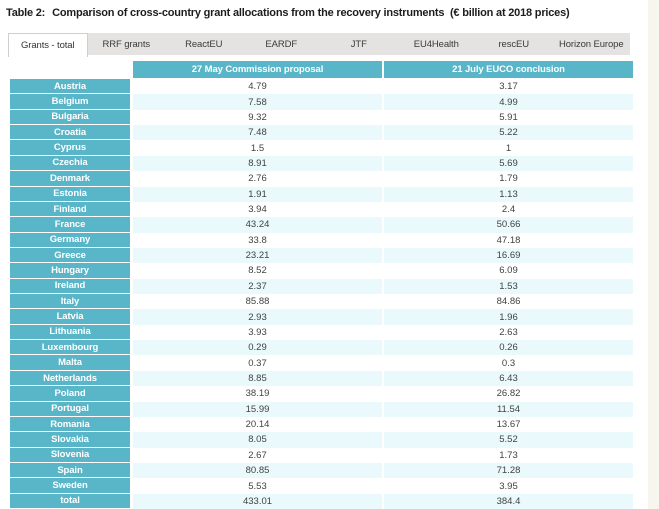  Describe the element at coordinates (508, 255) in the screenshot. I see `value-cell-conclusion: 16.69` at that location.